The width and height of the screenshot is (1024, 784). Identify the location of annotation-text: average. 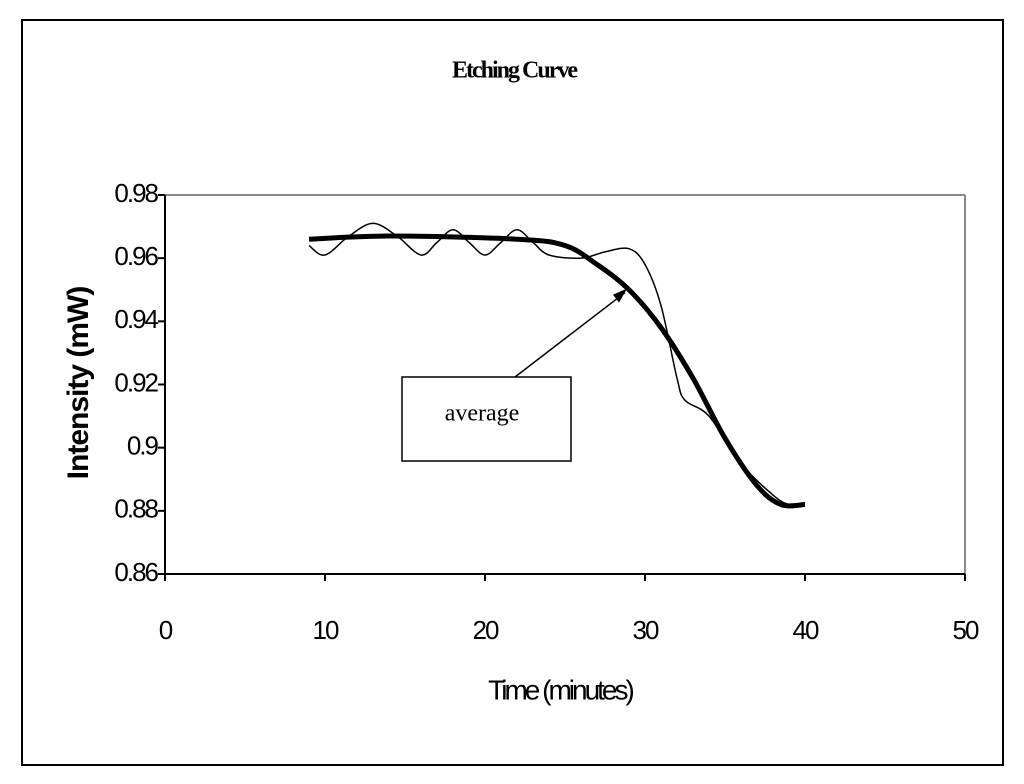
(482, 414).